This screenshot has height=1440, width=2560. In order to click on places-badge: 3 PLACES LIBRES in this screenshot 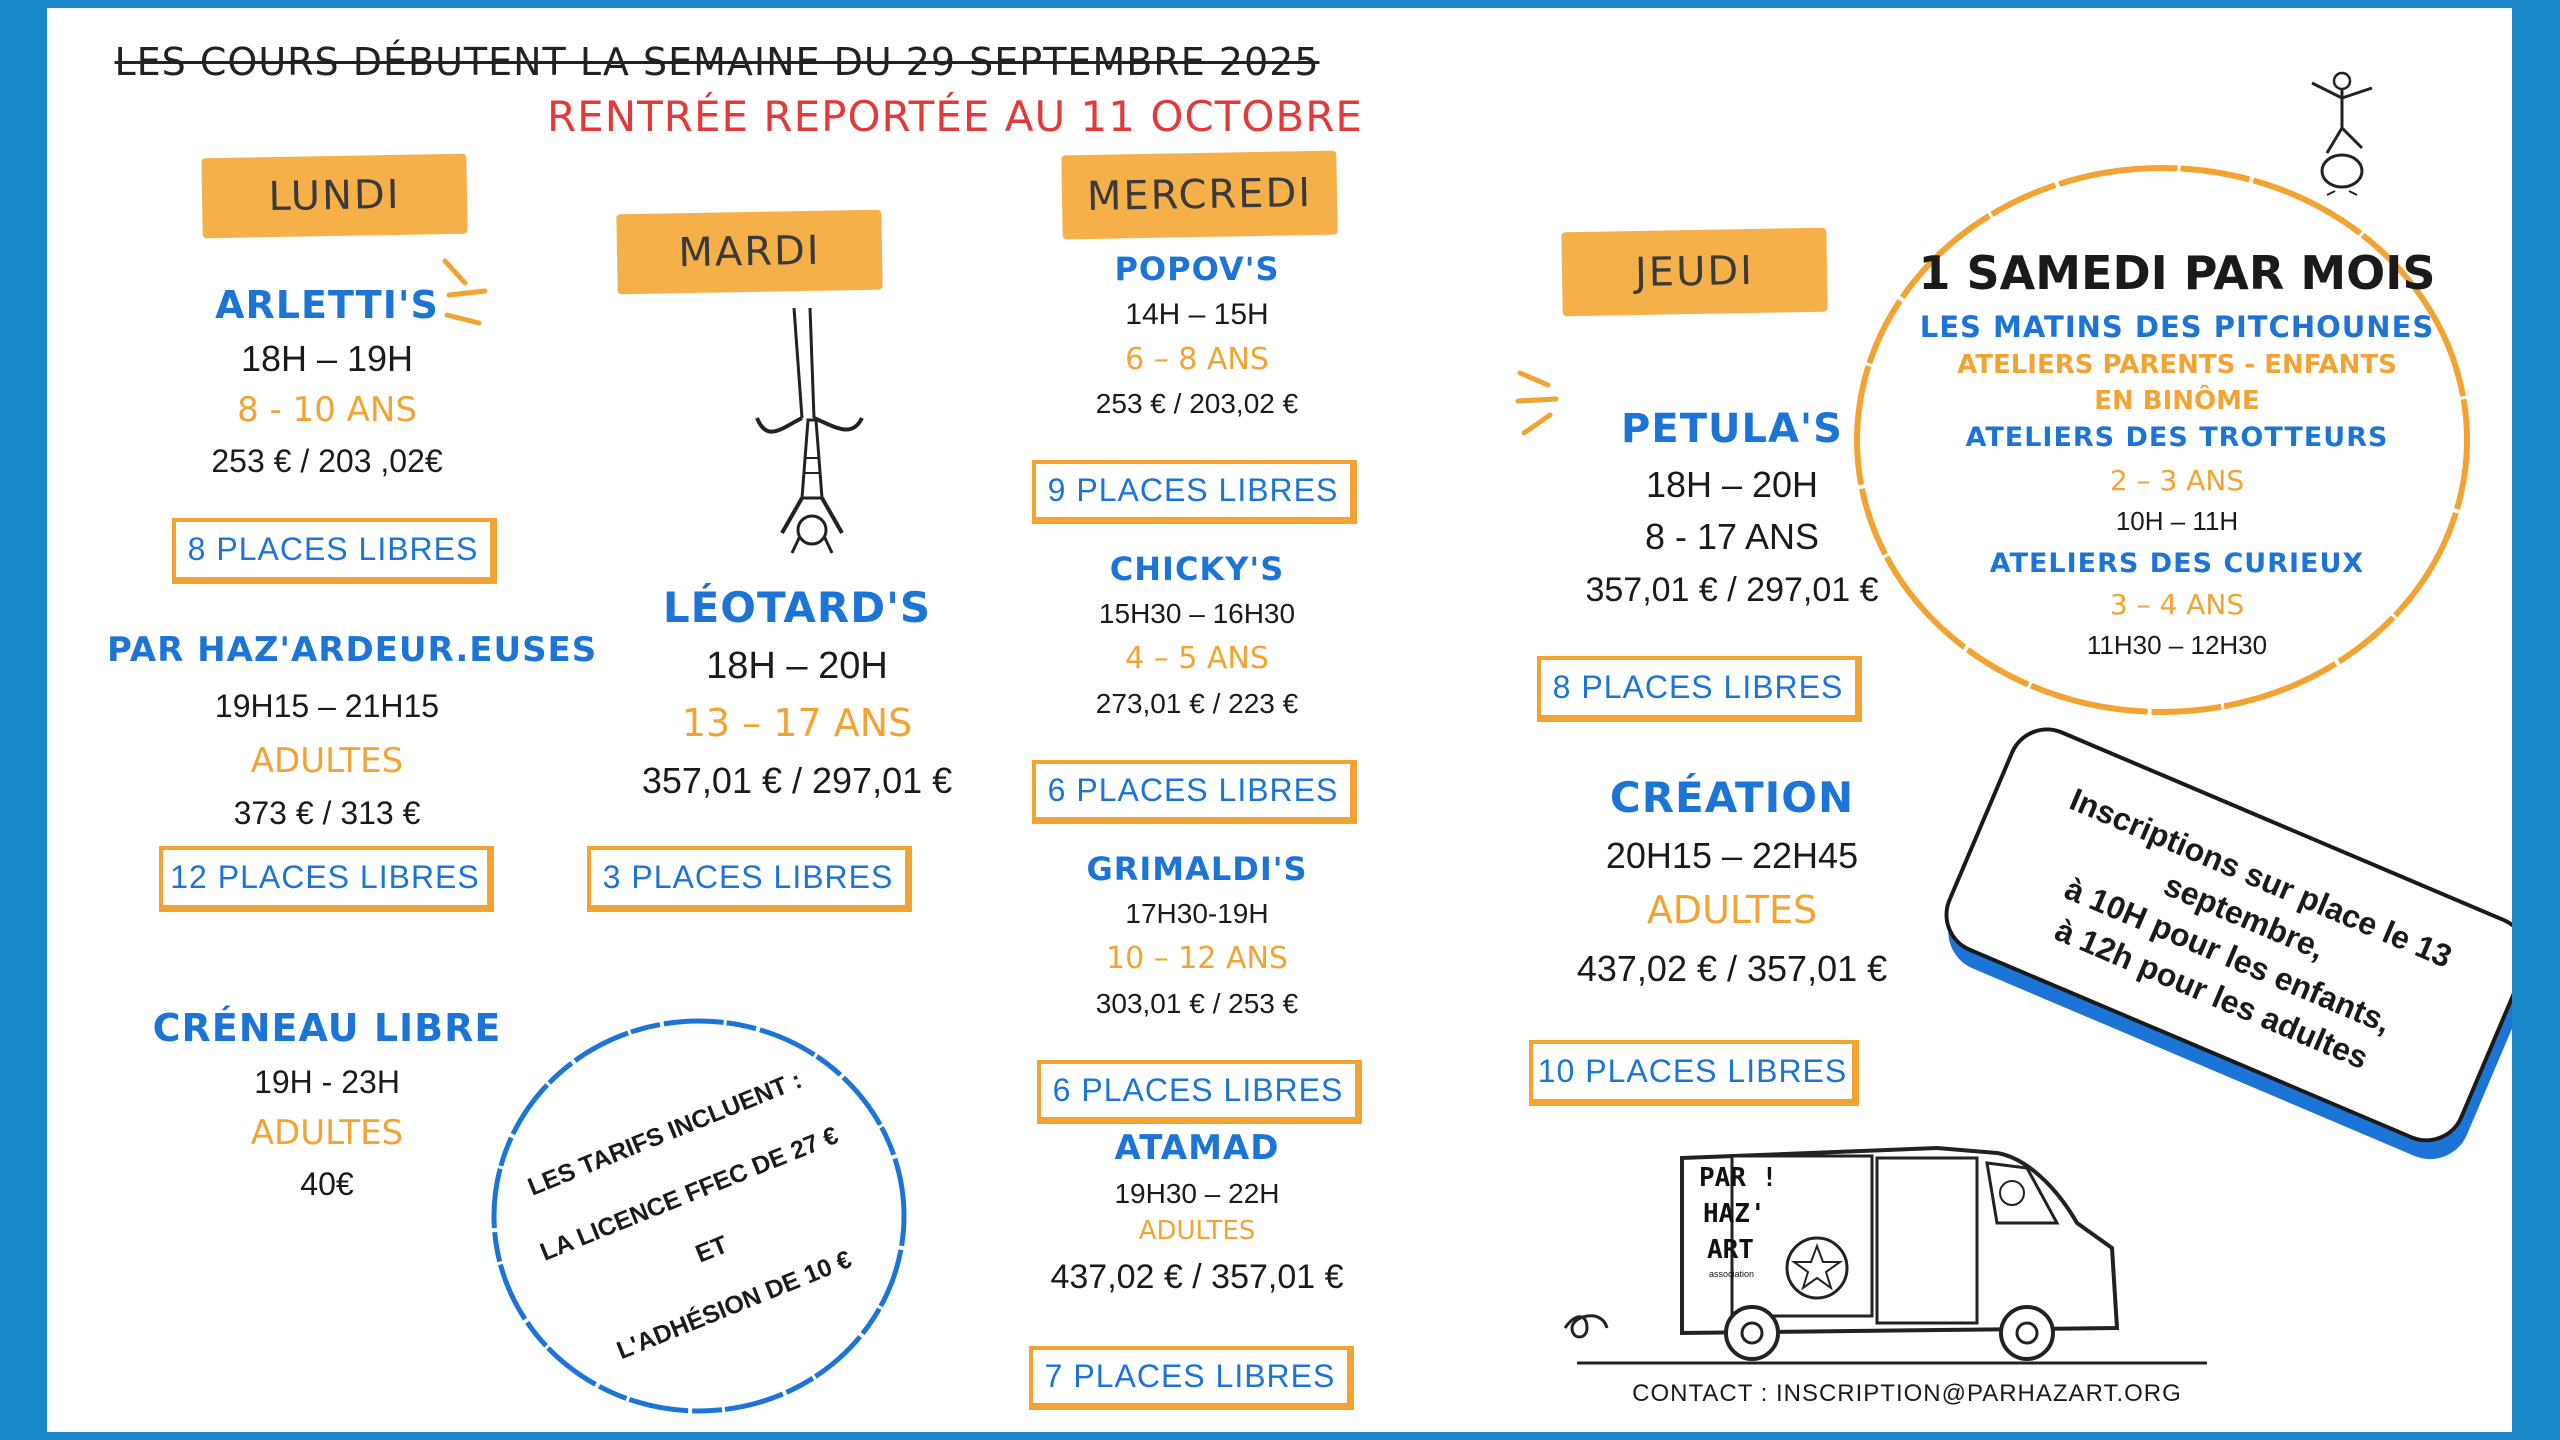, I will do `click(749, 879)`.